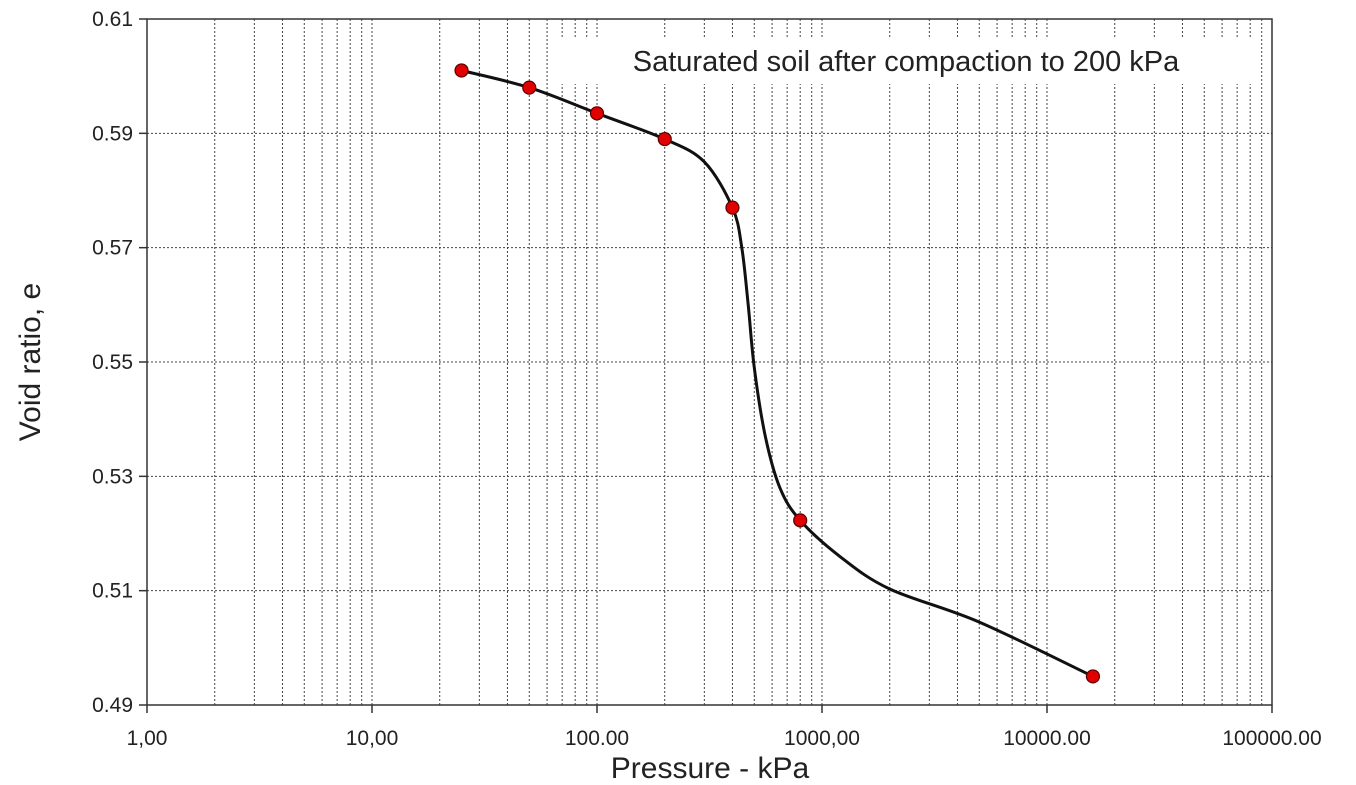 The image size is (1356, 785). What do you see at coordinates (112, 362) in the screenshot?
I see `y-tick-label: 0.55` at bounding box center [112, 362].